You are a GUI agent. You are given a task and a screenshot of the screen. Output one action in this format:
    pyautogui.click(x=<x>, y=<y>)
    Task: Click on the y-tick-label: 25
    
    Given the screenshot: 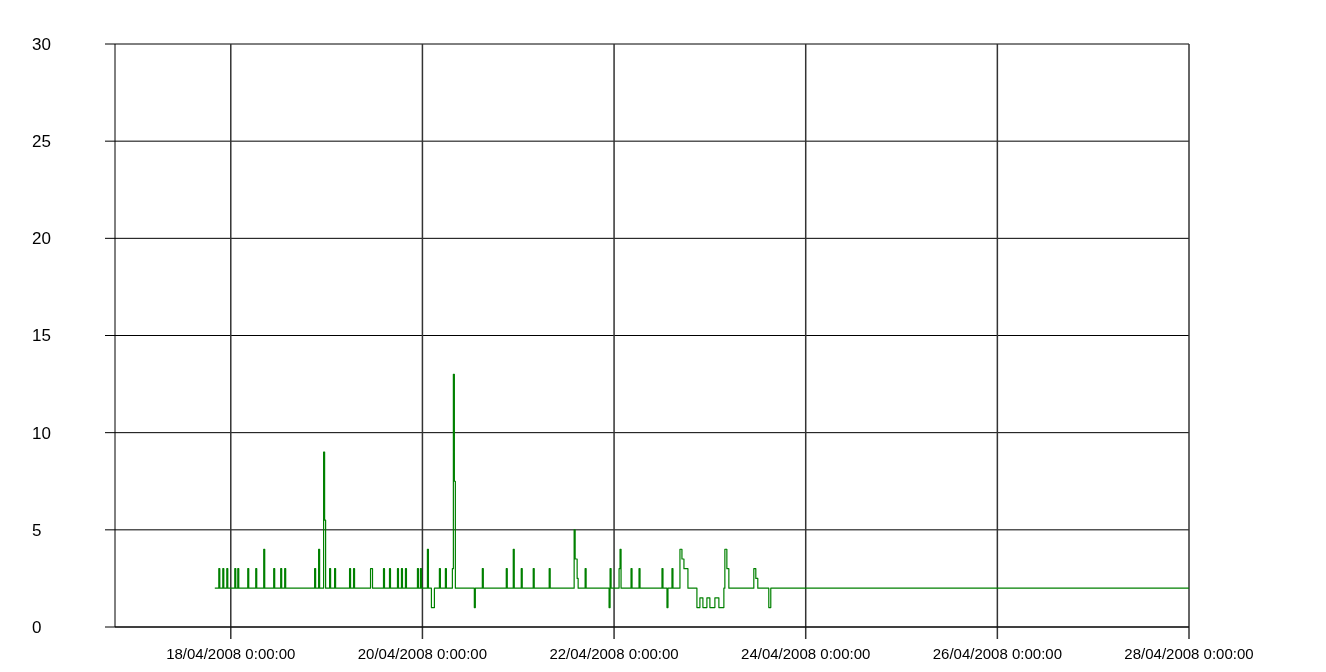 What is the action you would take?
    pyautogui.click(x=41, y=142)
    